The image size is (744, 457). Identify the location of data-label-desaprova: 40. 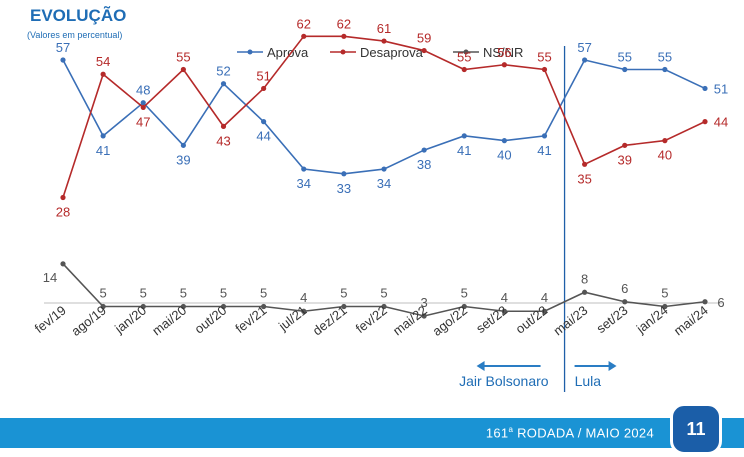
(665, 155).